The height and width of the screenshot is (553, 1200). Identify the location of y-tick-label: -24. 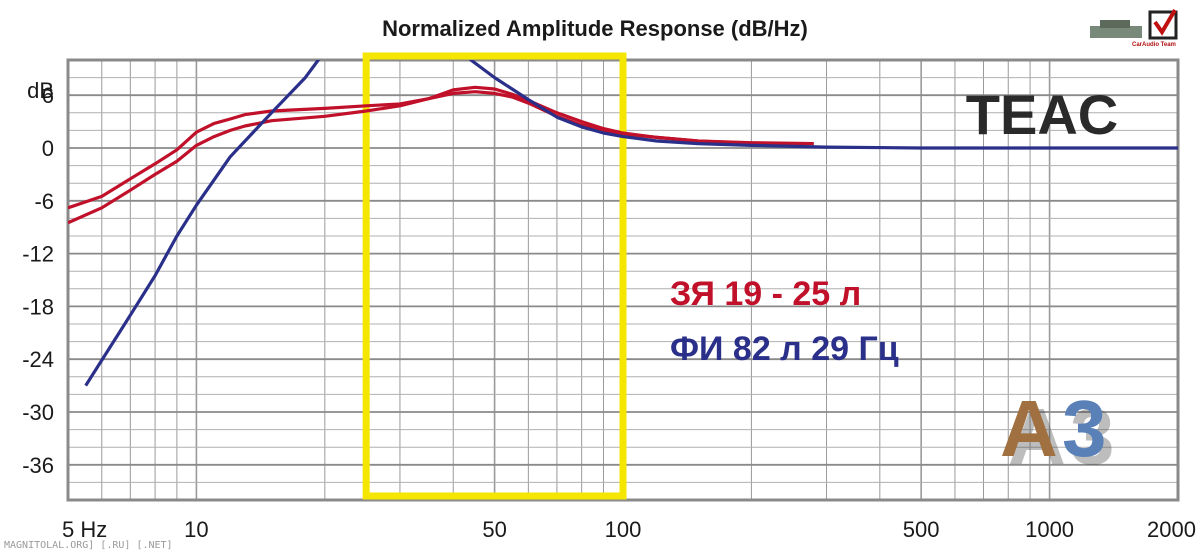
(38, 359).